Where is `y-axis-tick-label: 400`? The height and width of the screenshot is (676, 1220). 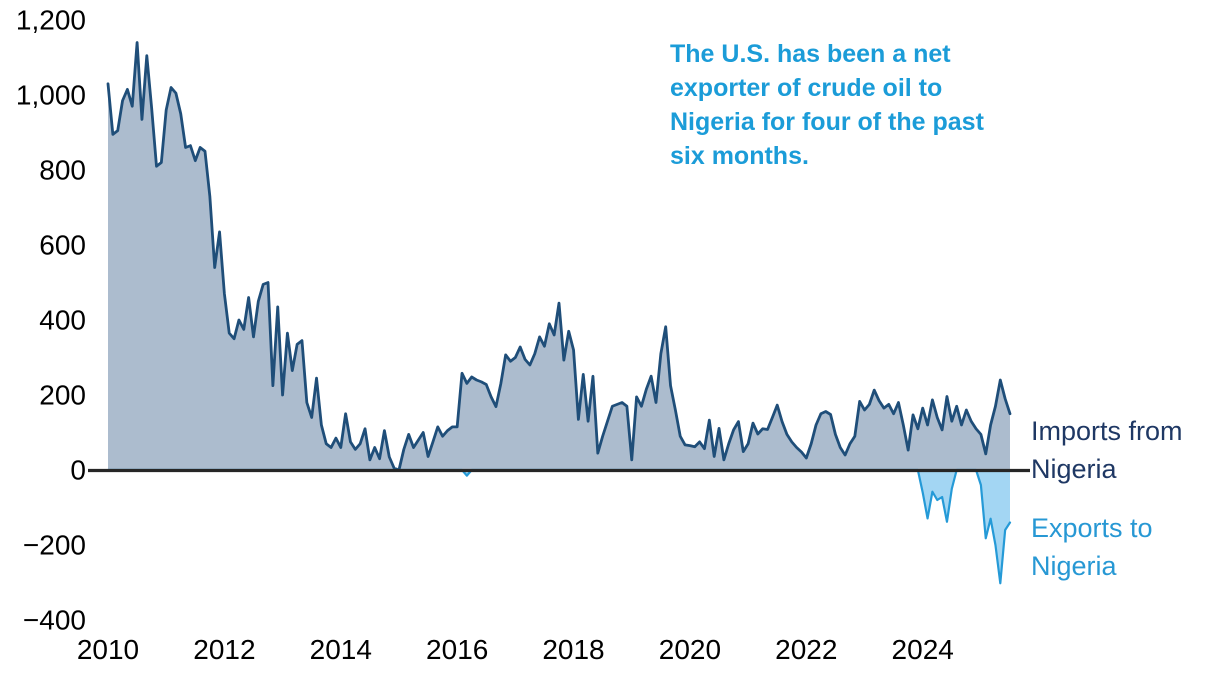
y-axis-tick-label: 400 is located at coordinates (62, 320).